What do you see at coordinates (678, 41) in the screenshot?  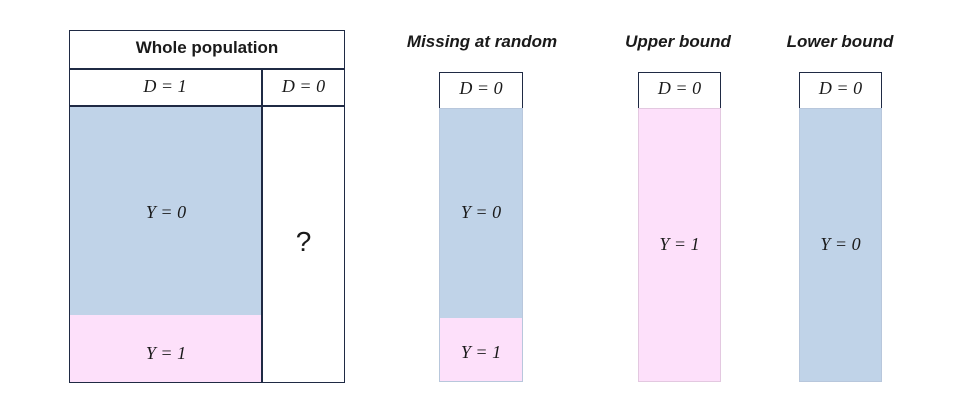 I see `upper-bound-title: Upper bound` at bounding box center [678, 41].